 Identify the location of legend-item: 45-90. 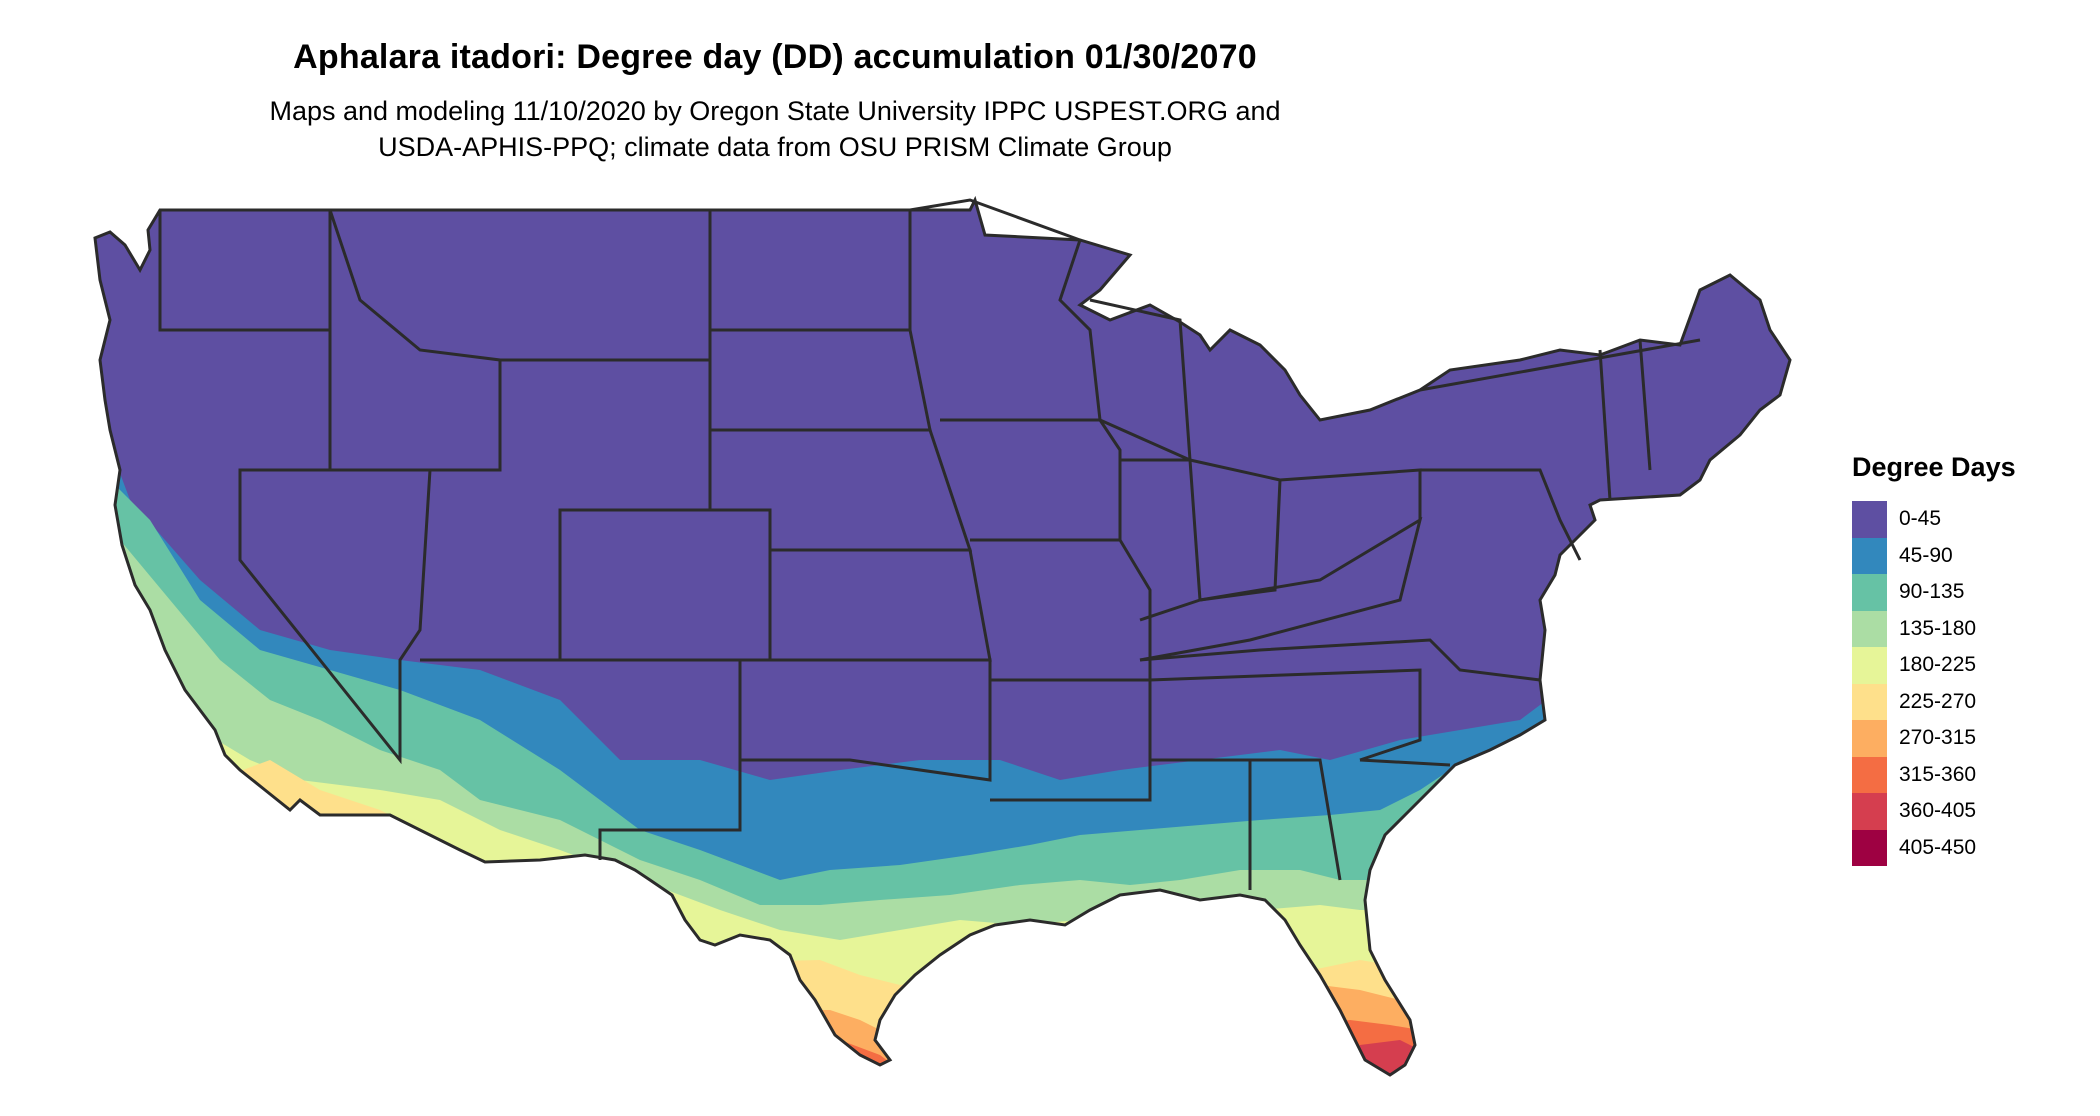
(1967, 555).